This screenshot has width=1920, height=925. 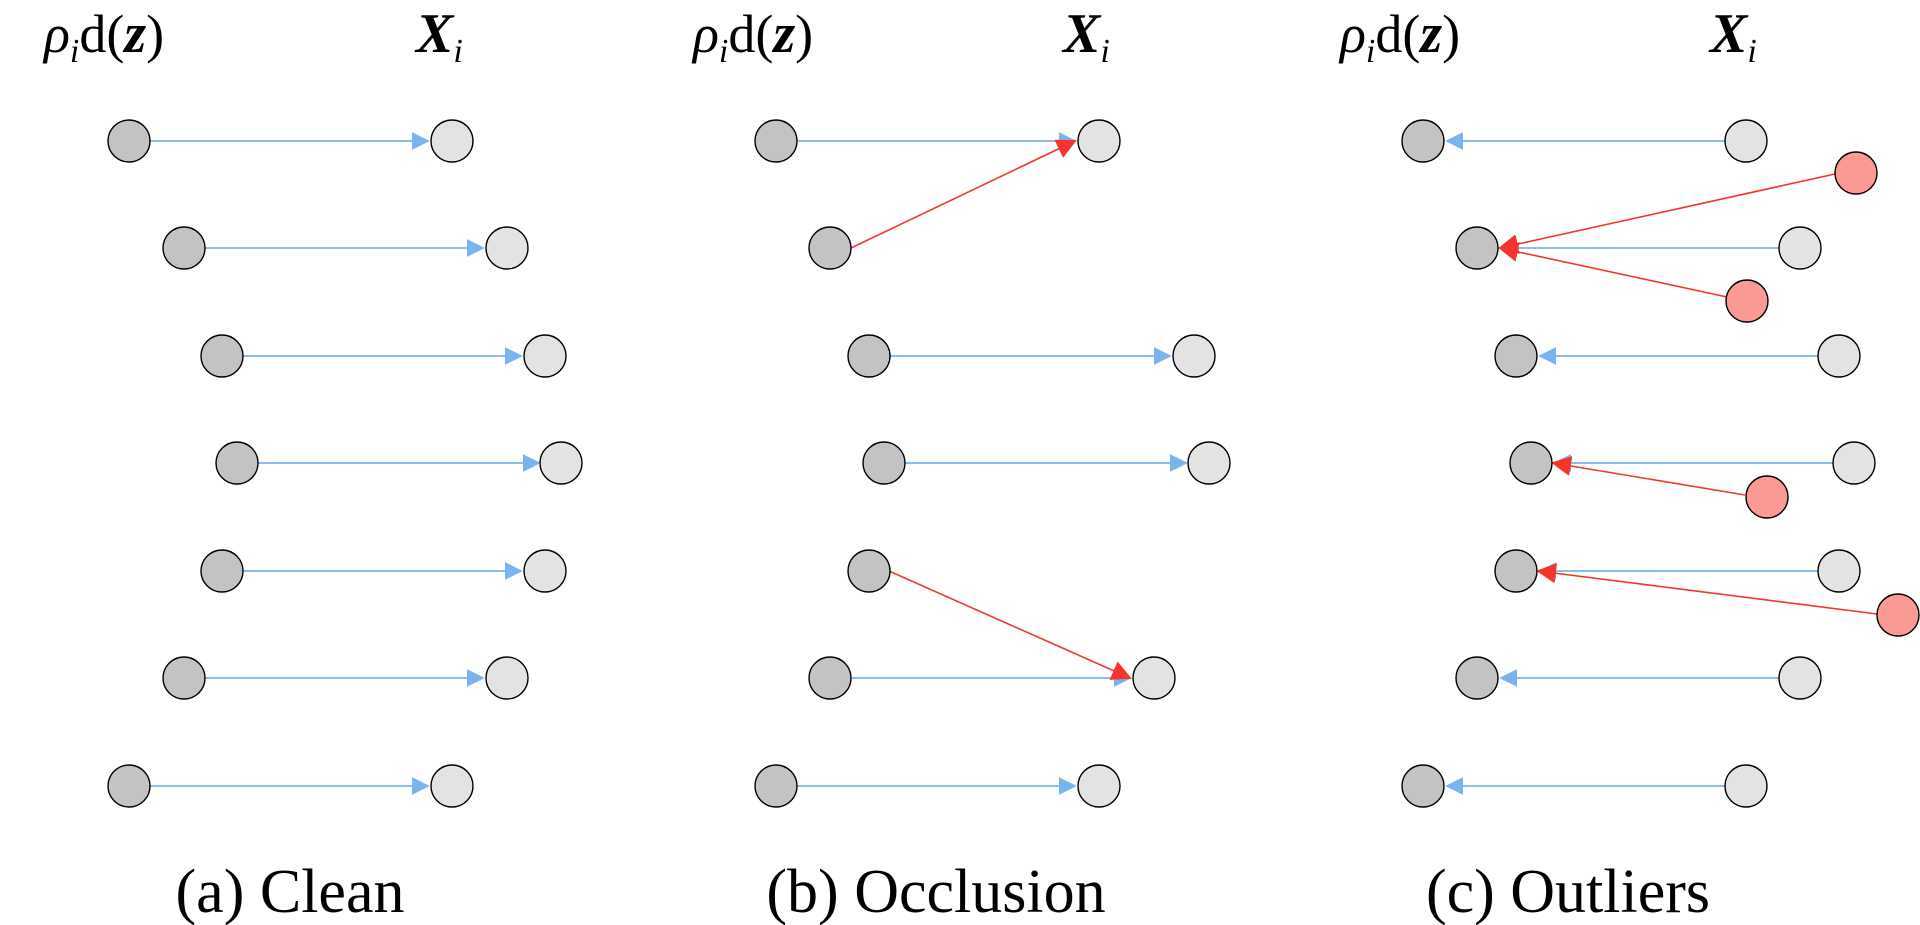 What do you see at coordinates (506, 463) in the screenshot?
I see `point-nodes-clean` at bounding box center [506, 463].